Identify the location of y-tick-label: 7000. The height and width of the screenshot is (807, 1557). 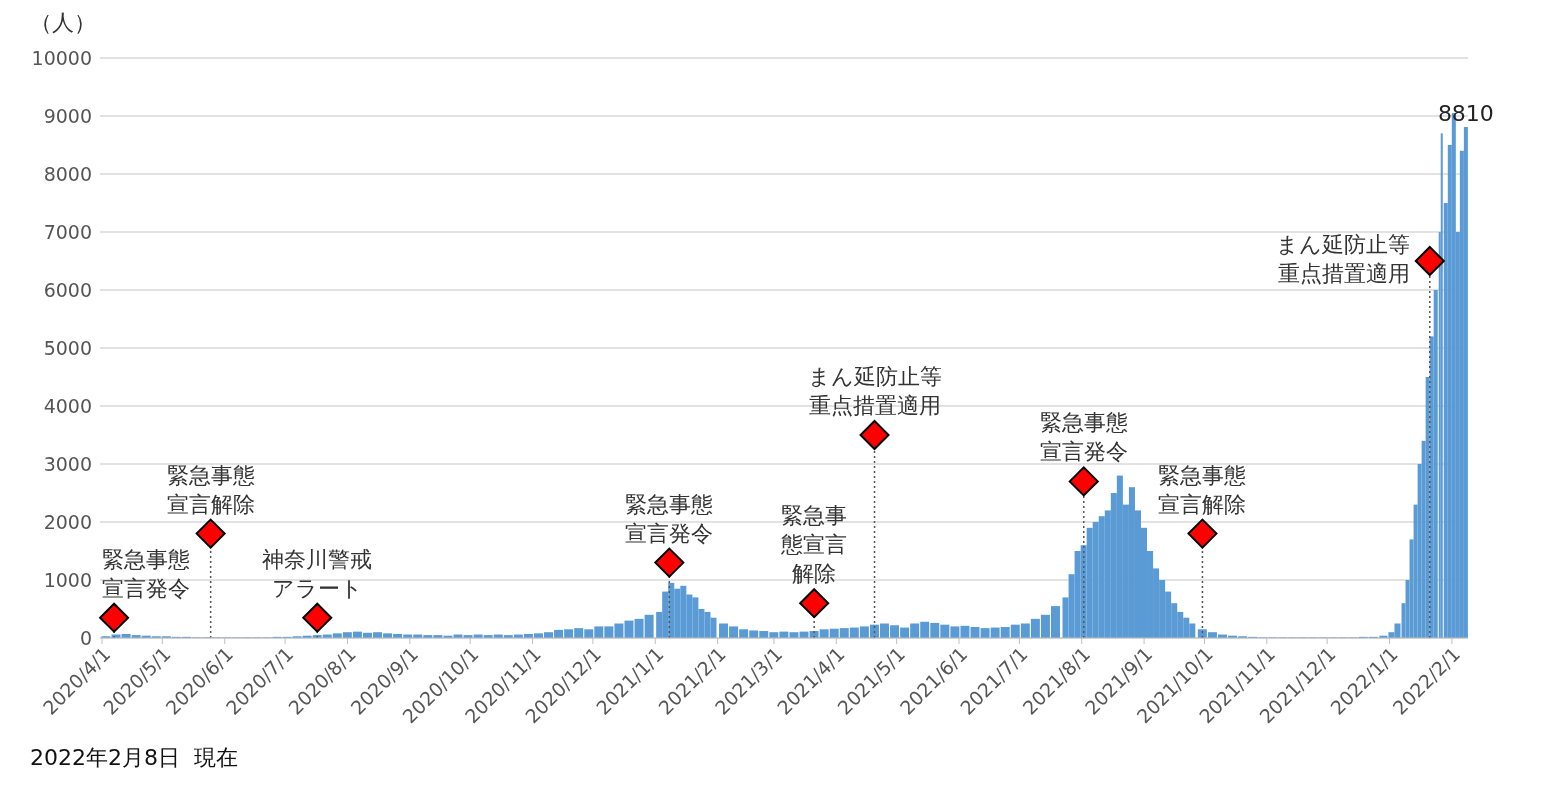
(67, 231).